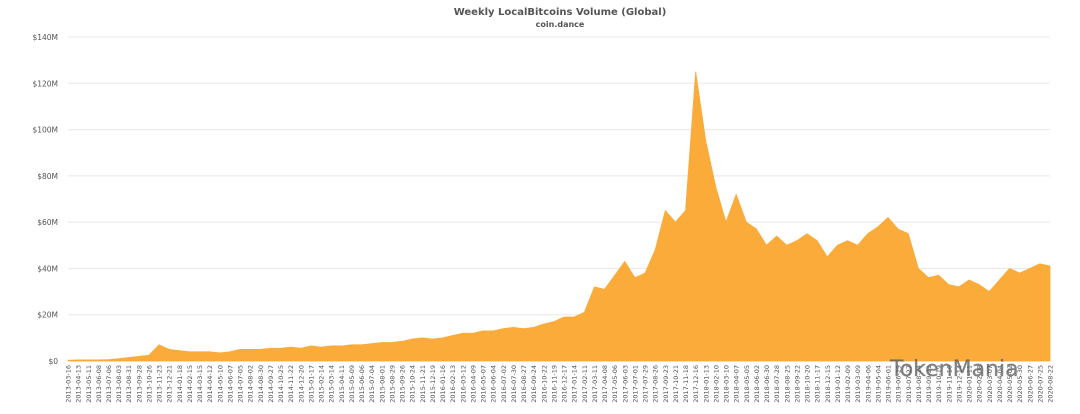 The height and width of the screenshot is (414, 1080). What do you see at coordinates (959, 384) in the screenshot?
I see `x-tick-label: 2019-12-14` at bounding box center [959, 384].